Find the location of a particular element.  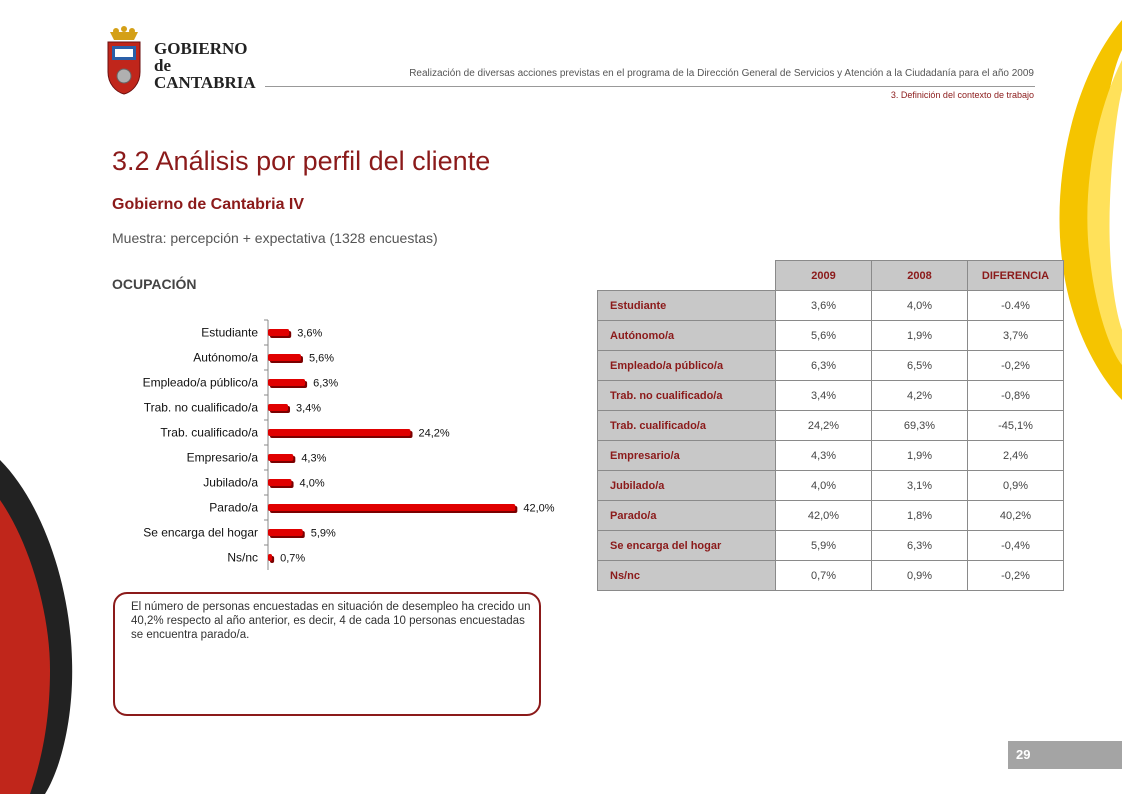

table-cell-2008: 6,3% is located at coordinates (919, 545).